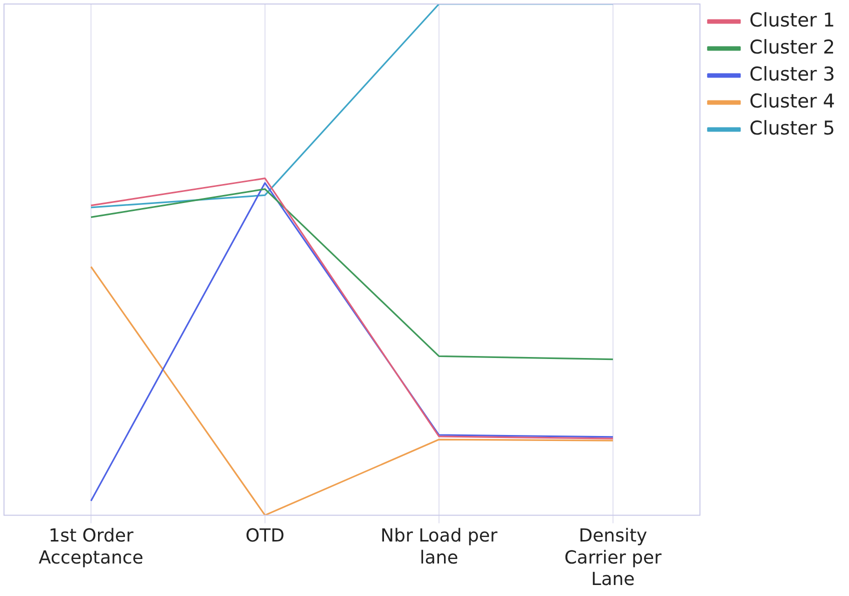 Image resolution: width=849 pixels, height=596 pixels. I want to click on x-tick-label: Nbr Load per lane, so click(439, 547).